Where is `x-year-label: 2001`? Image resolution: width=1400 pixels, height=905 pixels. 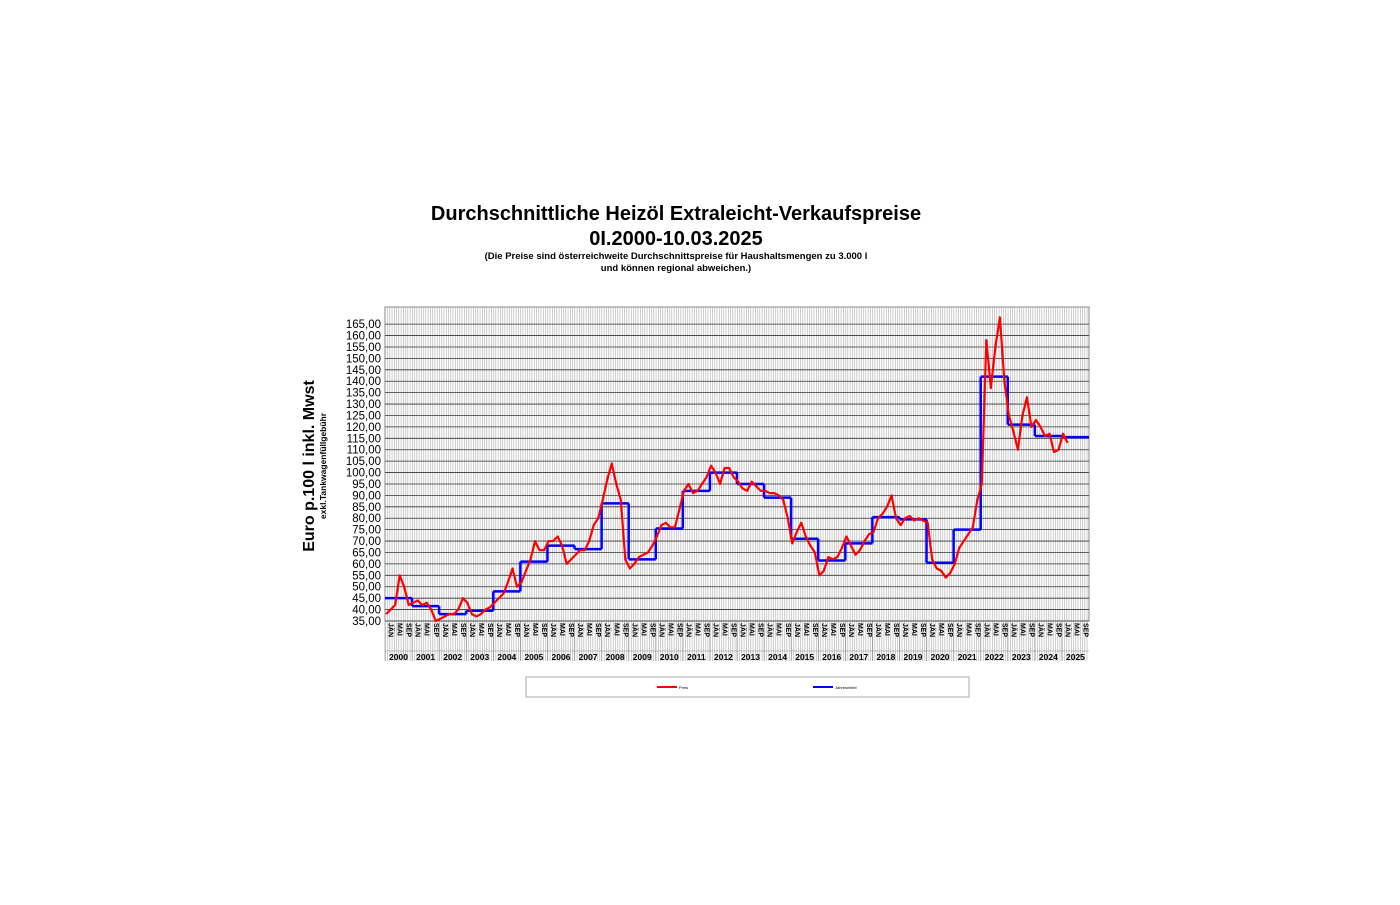 x-year-label: 2001 is located at coordinates (425, 657).